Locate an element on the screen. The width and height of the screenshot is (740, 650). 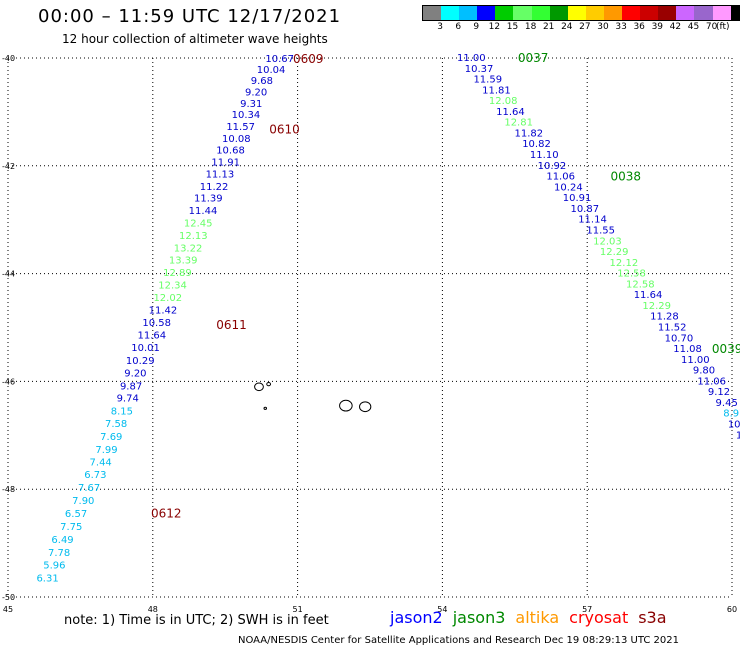
wave-height-value: 11.39 is located at coordinates (208, 199).